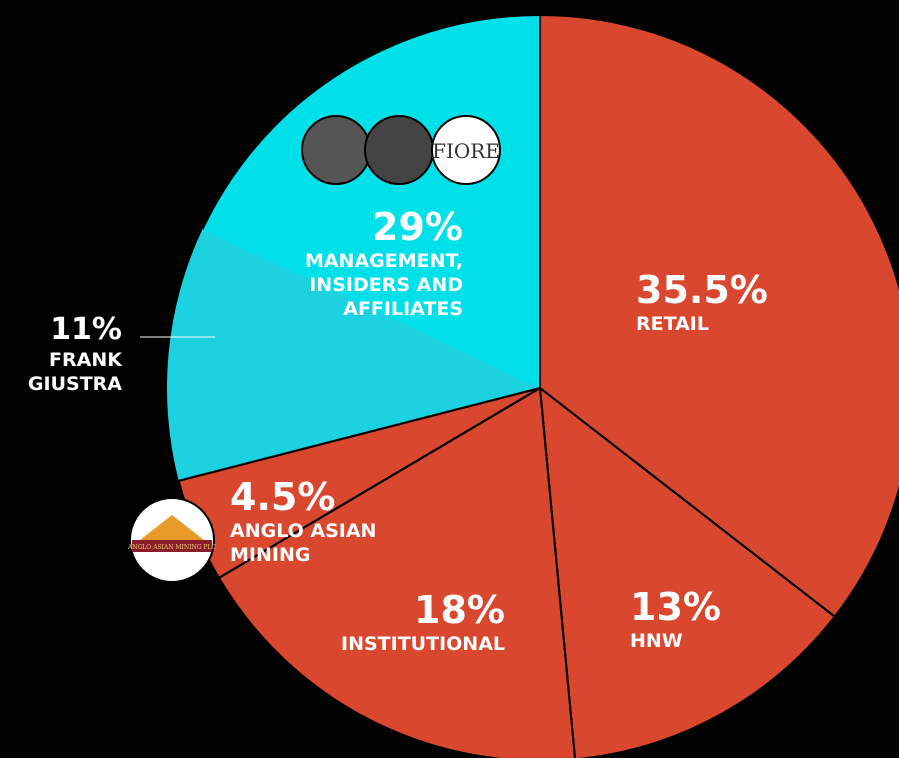  I want to click on logo, so click(466, 150).